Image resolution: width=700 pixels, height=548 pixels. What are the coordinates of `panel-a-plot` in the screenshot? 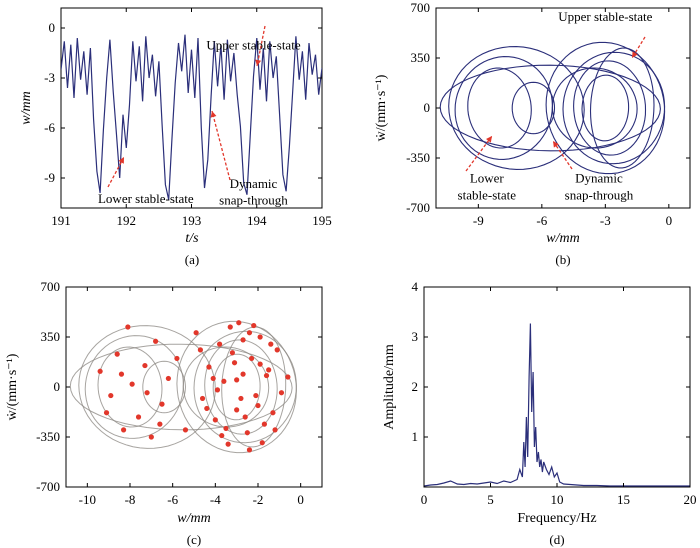 It's located at (191, 117).